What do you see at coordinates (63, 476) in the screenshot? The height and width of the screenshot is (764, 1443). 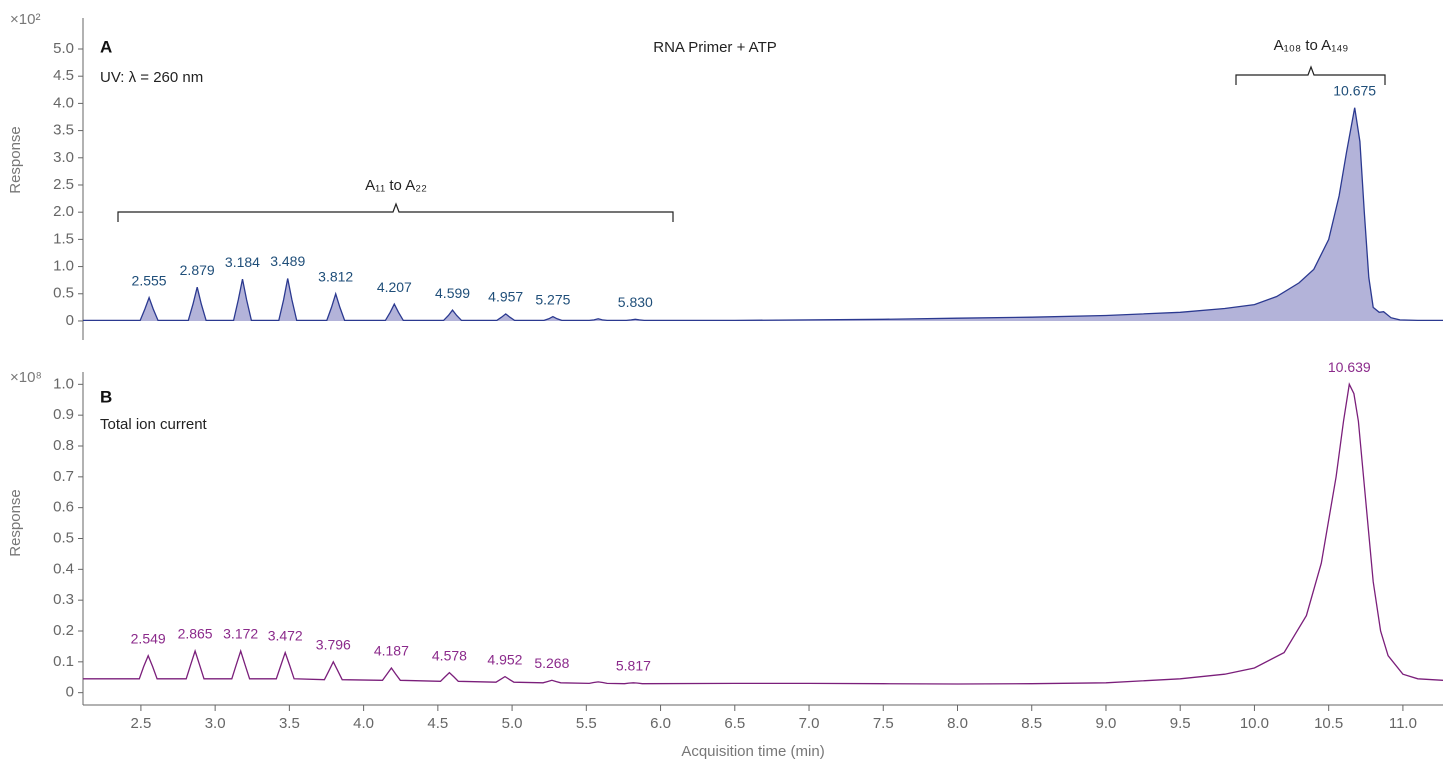 I see `y-tick-label: 0.7` at bounding box center [63, 476].